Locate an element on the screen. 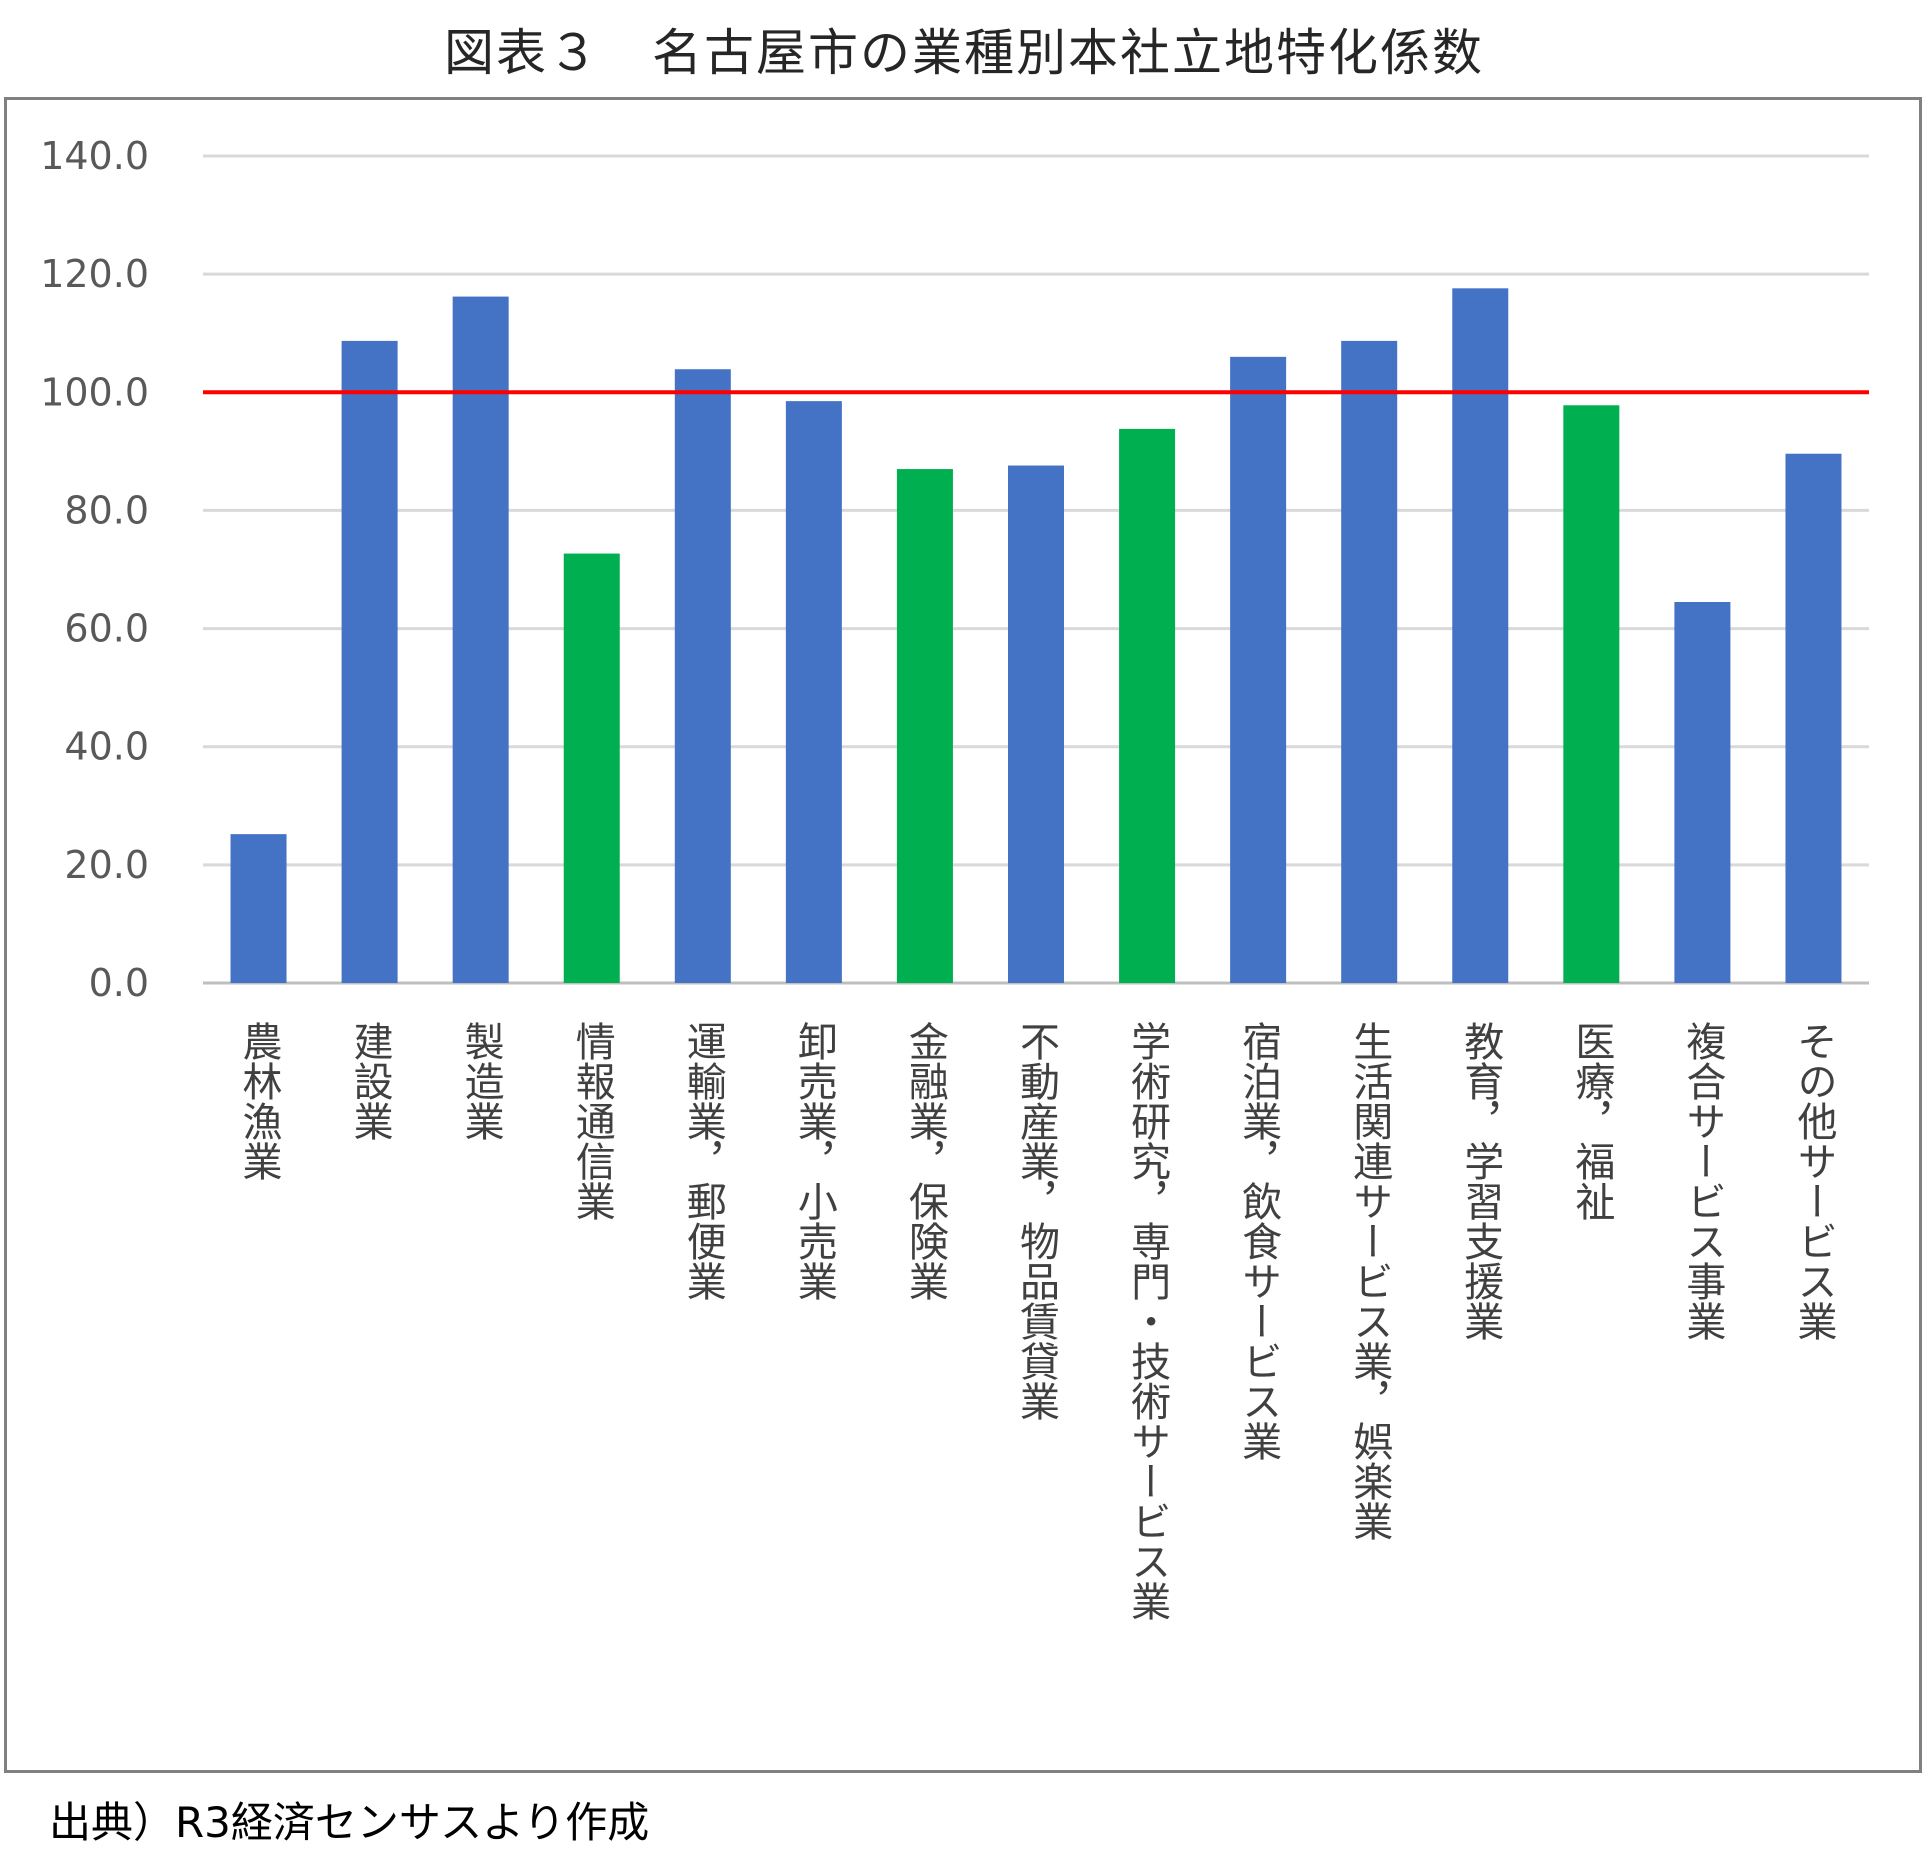 The height and width of the screenshot is (1851, 1928). y-tick-label: 60.0 is located at coordinates (106, 629).